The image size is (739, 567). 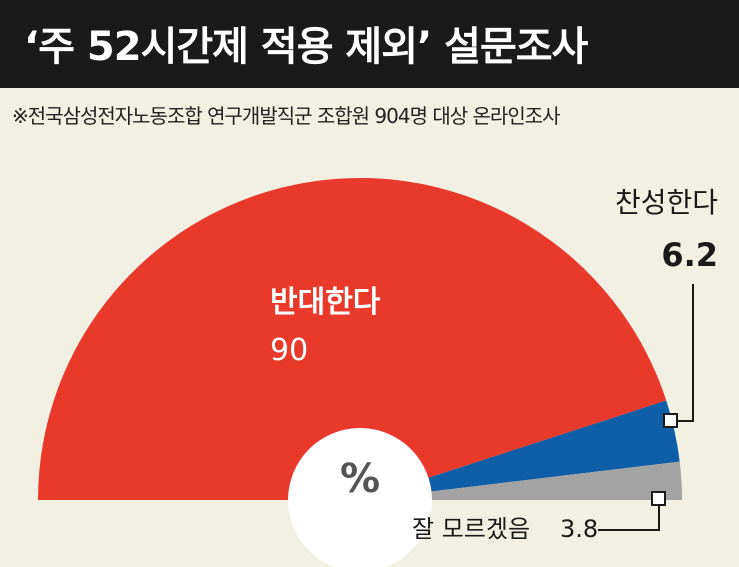 What do you see at coordinates (666, 202) in the screenshot?
I see `slice-label-agree: 찬성한다` at bounding box center [666, 202].